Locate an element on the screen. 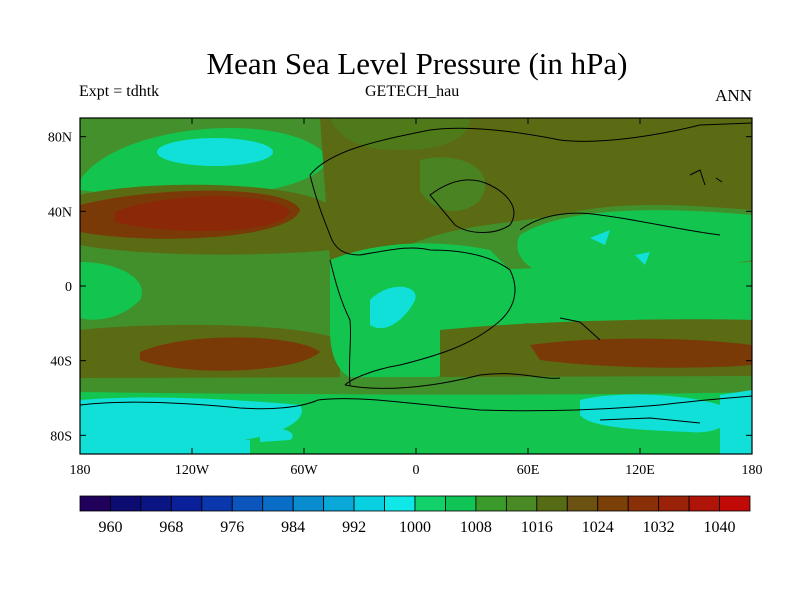  colorbar-label: 1024 is located at coordinates (598, 527).